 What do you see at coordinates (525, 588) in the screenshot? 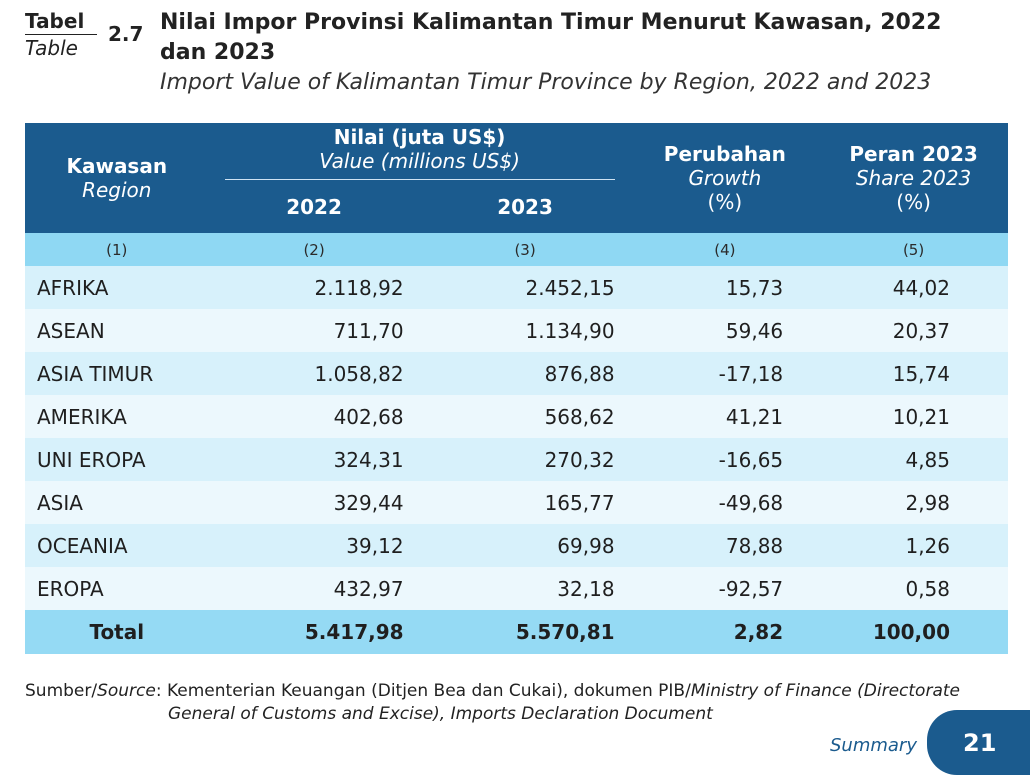
I see `value-2023-cell: 32,18` at bounding box center [525, 588].